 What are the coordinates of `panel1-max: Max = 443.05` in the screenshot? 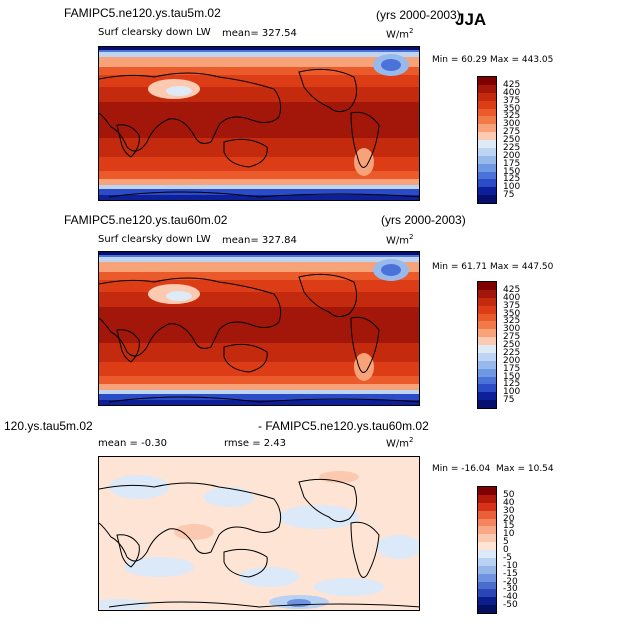 It's located at (522, 60).